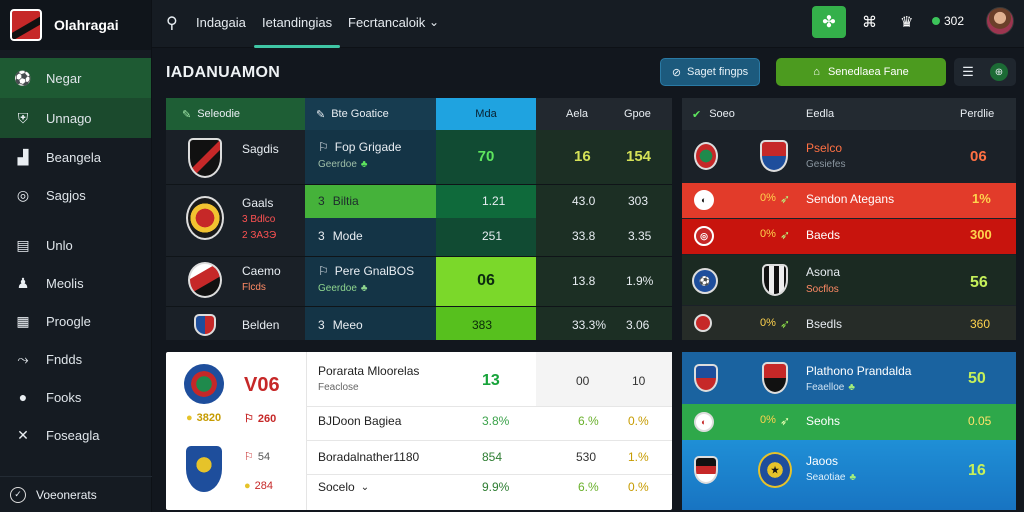 The width and height of the screenshot is (1024, 512). Describe the element at coordinates (705, 281) in the screenshot. I see `team-crest: ⚽` at that location.